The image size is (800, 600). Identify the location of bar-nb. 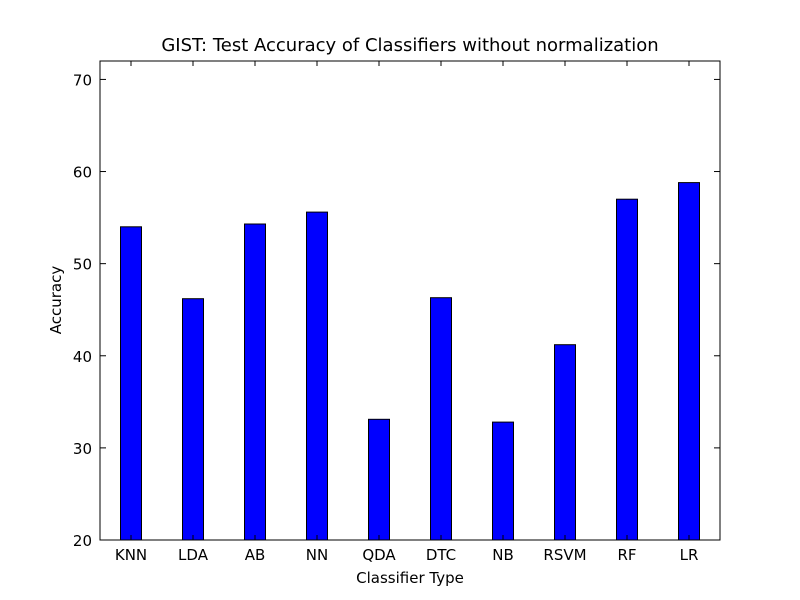
(503, 481).